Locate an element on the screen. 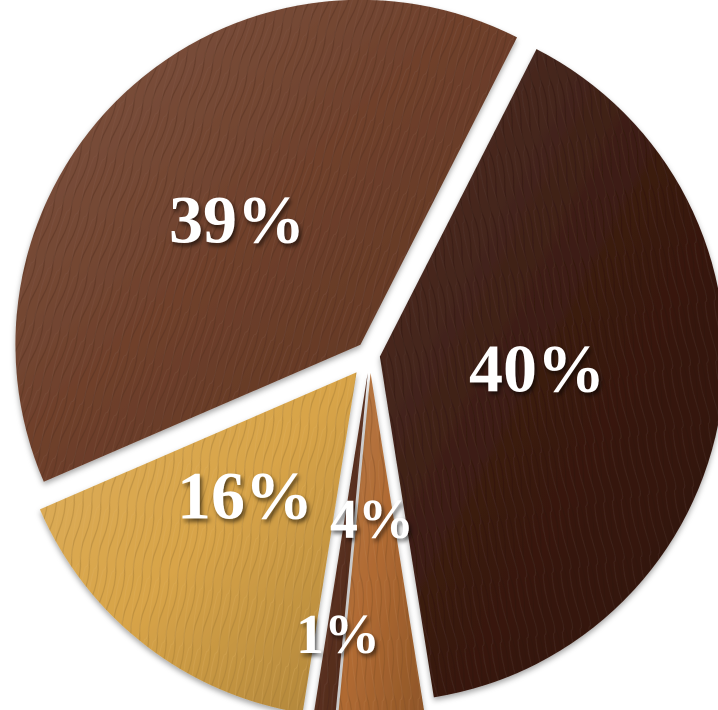 This screenshot has width=718, height=710. slice-label-16: 16% is located at coordinates (245, 496).